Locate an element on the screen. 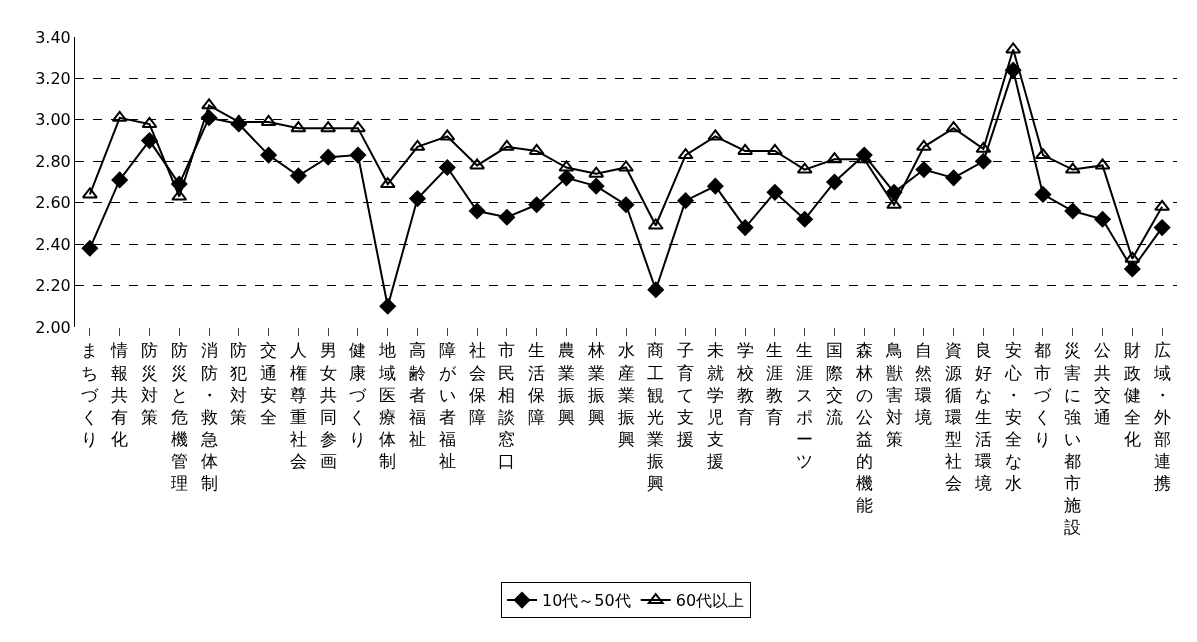 The height and width of the screenshot is (642, 1197). y-tick-label: 2.00 is located at coordinates (53, 327).